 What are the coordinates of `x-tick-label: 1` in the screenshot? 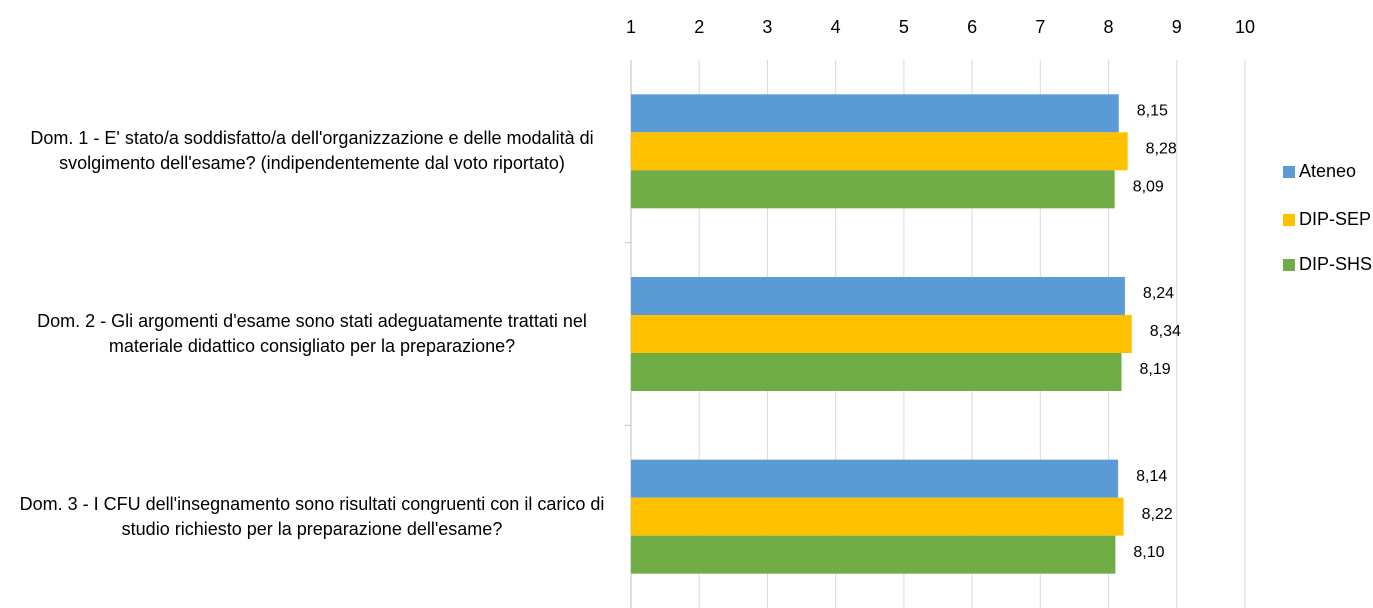 It's located at (631, 27).